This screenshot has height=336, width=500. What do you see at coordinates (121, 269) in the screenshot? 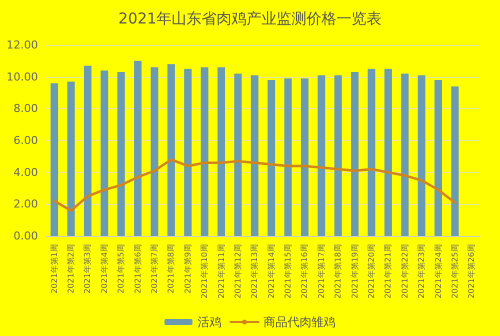
I see `x-tick-label: 2021年第5周` at bounding box center [121, 269].